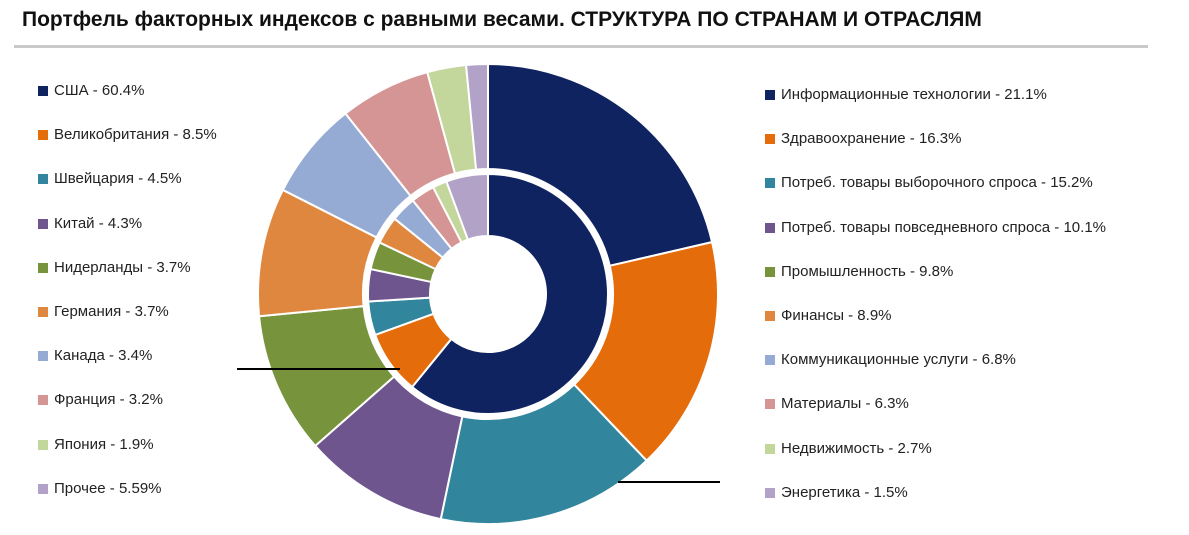  What do you see at coordinates (645, 351) in the screenshot?
I see `sector-slice-здравоохранение` at bounding box center [645, 351].